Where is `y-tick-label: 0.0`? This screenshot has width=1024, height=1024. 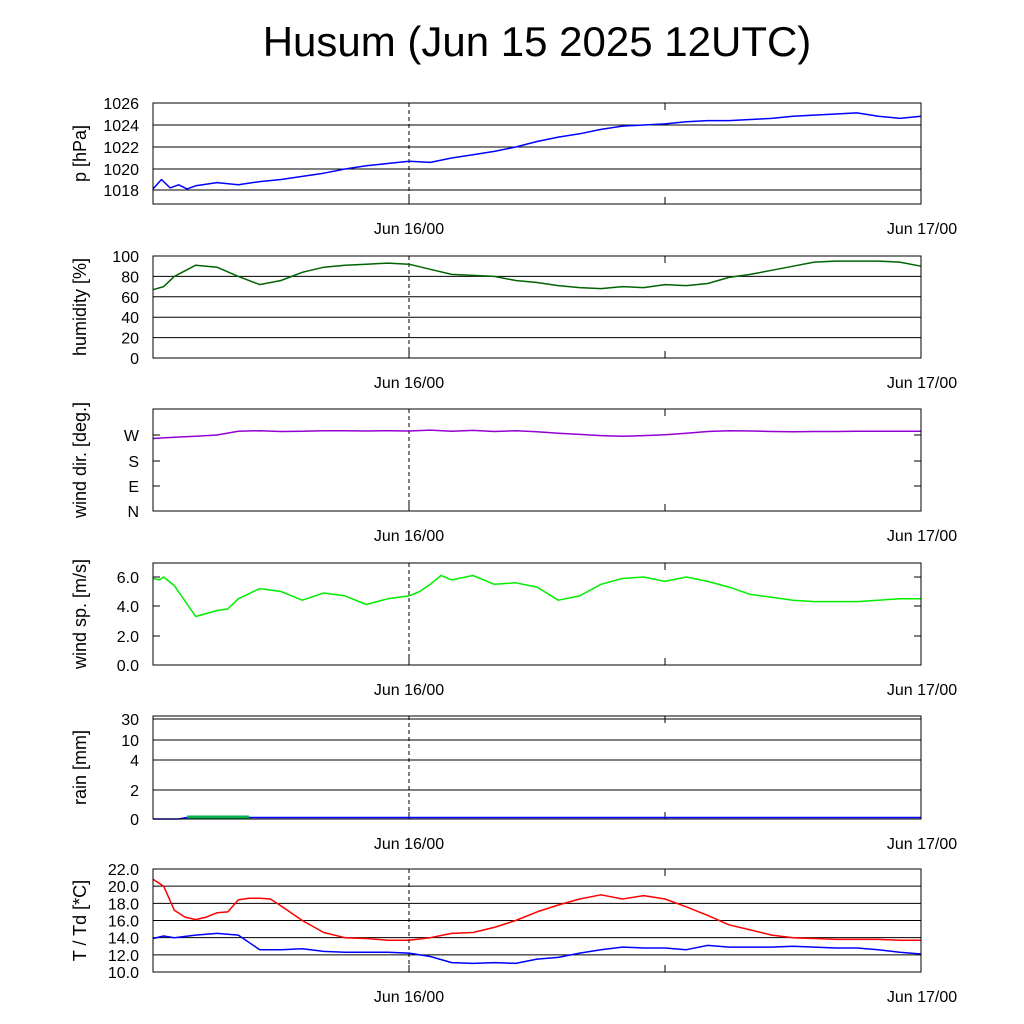 y-tick-label: 0.0 is located at coordinates (128, 666).